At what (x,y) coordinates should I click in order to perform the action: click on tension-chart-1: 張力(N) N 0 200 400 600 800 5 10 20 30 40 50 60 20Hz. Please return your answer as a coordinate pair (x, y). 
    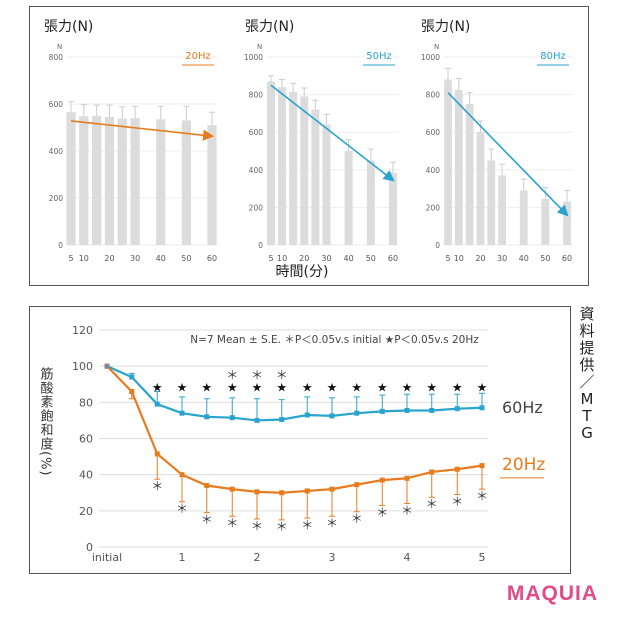
    Looking at the image, I should click on (131, 141).